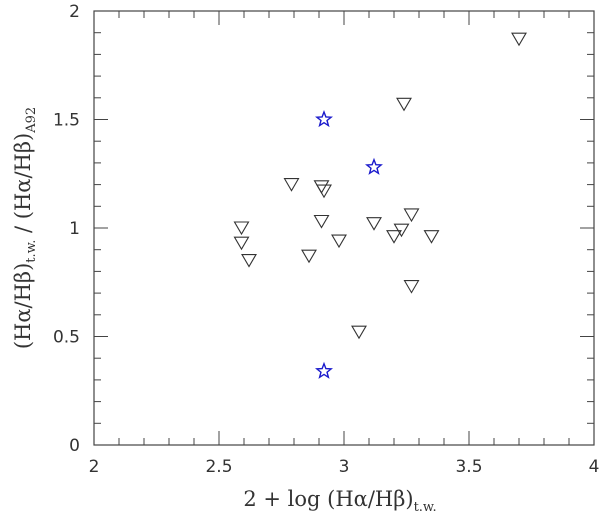 This screenshot has height=521, width=600. Describe the element at coordinates (594, 467) in the screenshot. I see `x-tick-label: 4` at that location.